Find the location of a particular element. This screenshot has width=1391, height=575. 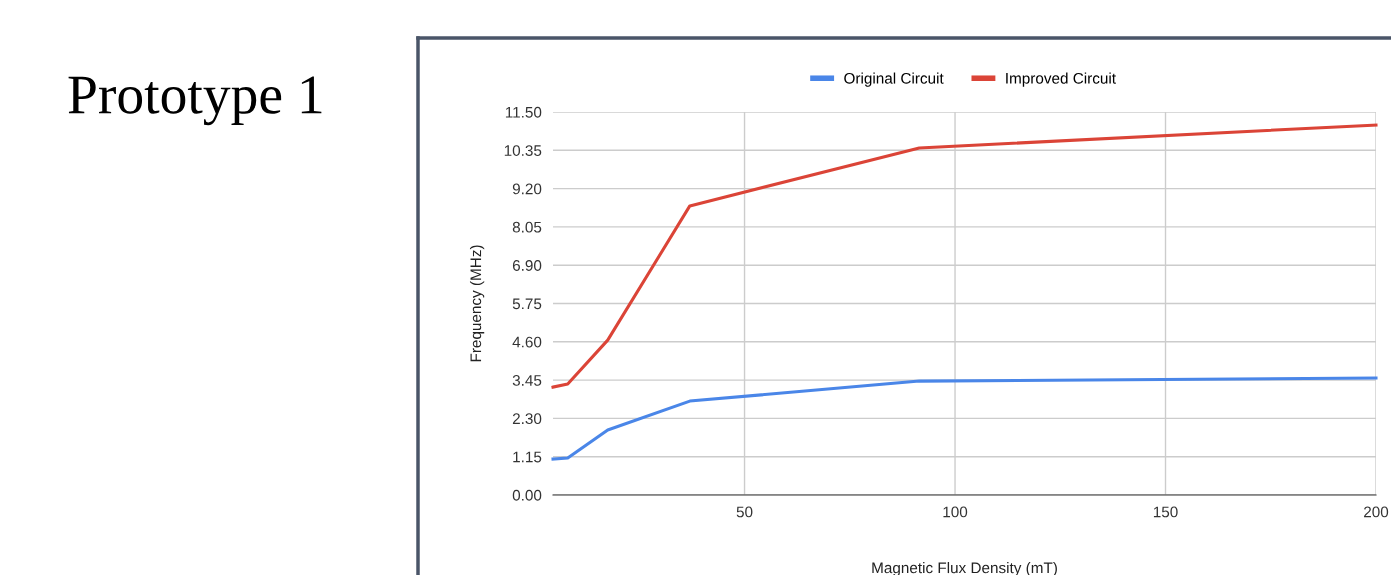

x-tick-label: 150 is located at coordinates (1165, 512).